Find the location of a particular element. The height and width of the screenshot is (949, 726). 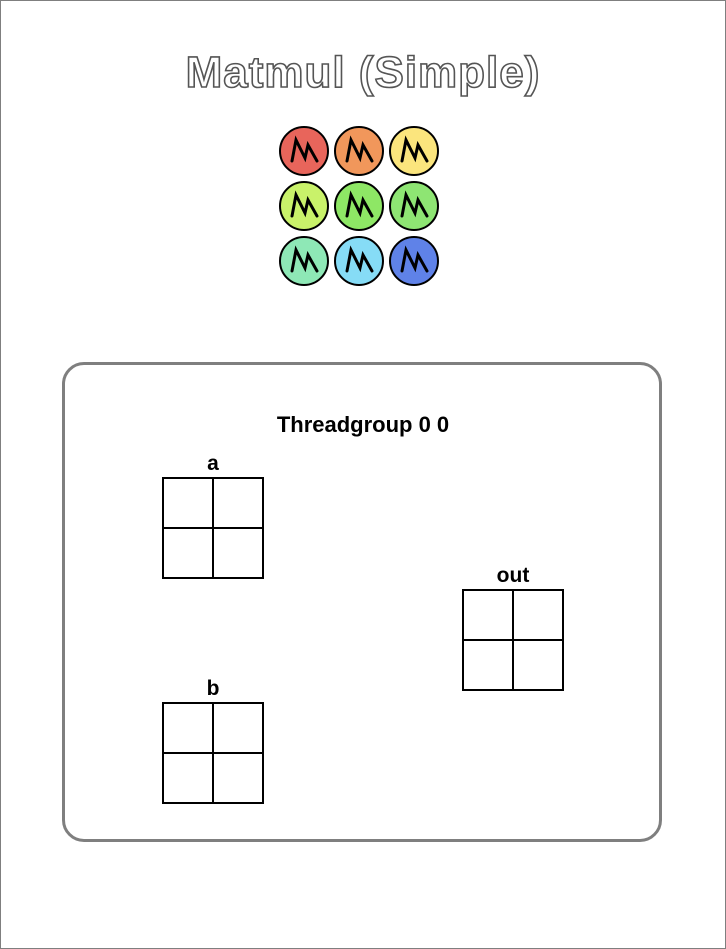

matrix-out is located at coordinates (513, 640).